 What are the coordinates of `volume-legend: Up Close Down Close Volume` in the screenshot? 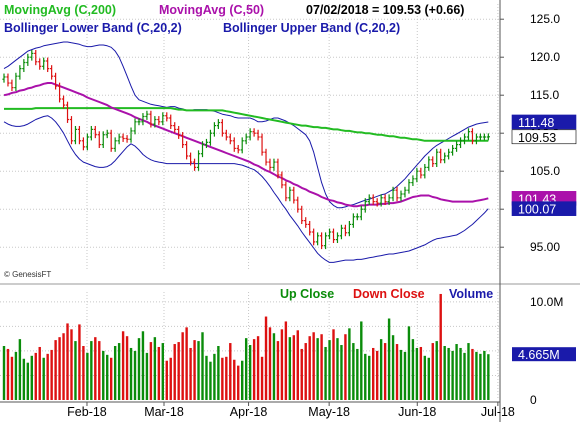 It's located at (386, 294).